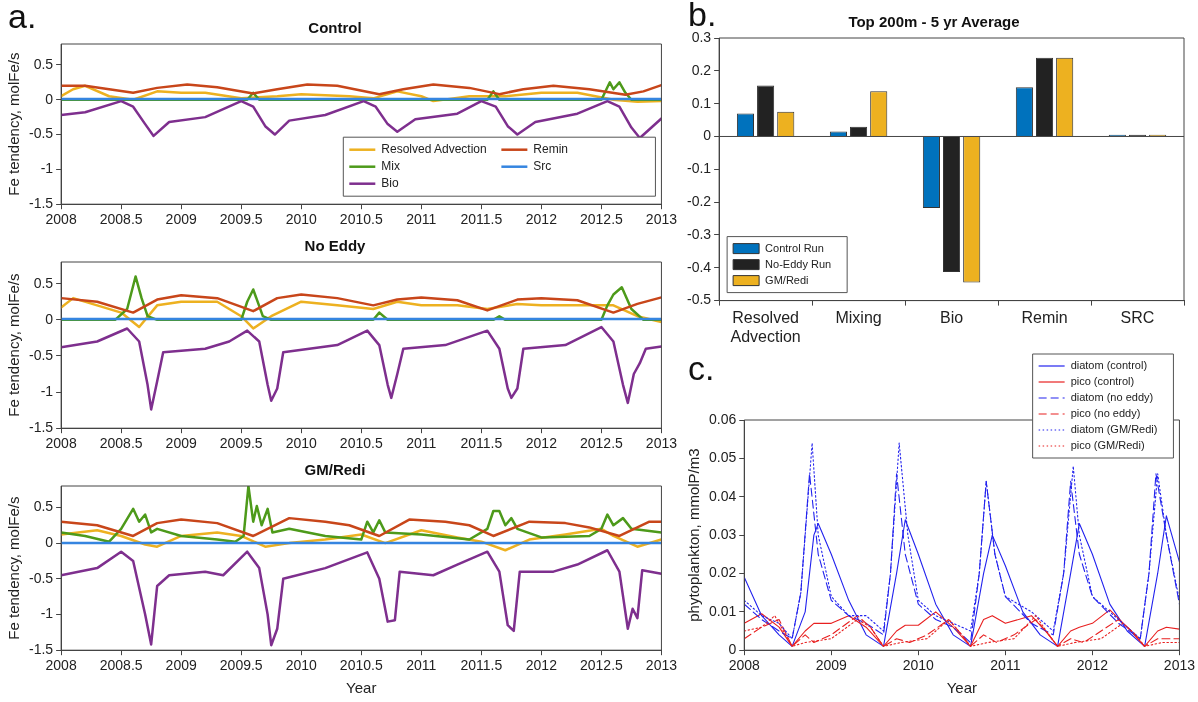 The height and width of the screenshot is (702, 1198). What do you see at coordinates (699, 266) in the screenshot?
I see `y-tick-label: -0.4` at bounding box center [699, 266].